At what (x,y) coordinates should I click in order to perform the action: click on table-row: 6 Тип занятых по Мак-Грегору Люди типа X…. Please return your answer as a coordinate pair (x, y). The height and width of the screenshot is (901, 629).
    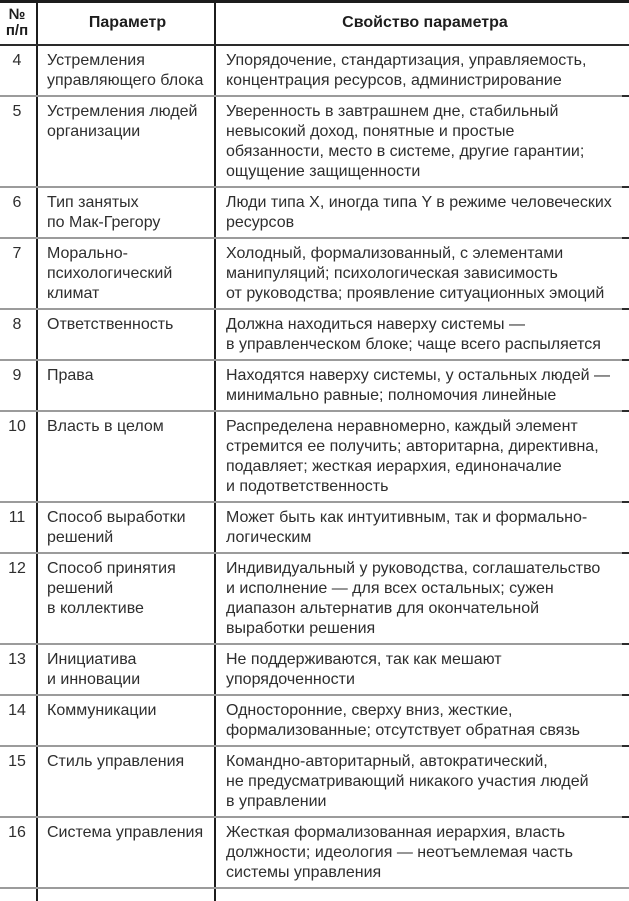
    Looking at the image, I should click on (314, 211).